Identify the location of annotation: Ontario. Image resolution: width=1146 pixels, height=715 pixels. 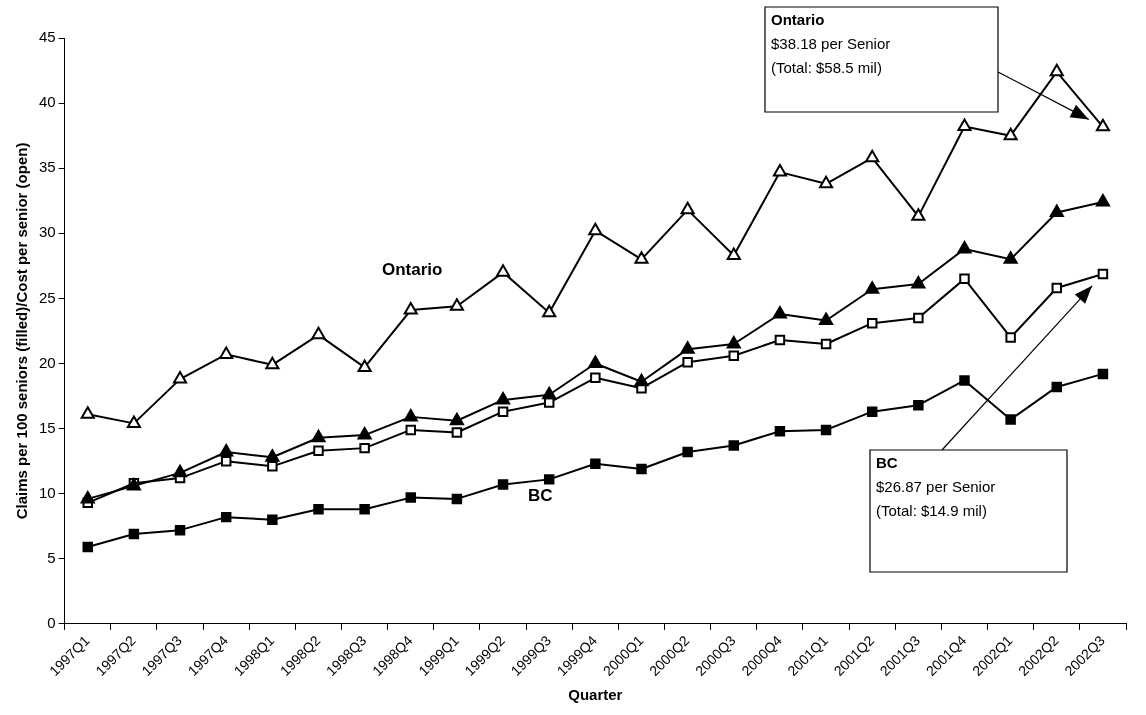
(412, 270).